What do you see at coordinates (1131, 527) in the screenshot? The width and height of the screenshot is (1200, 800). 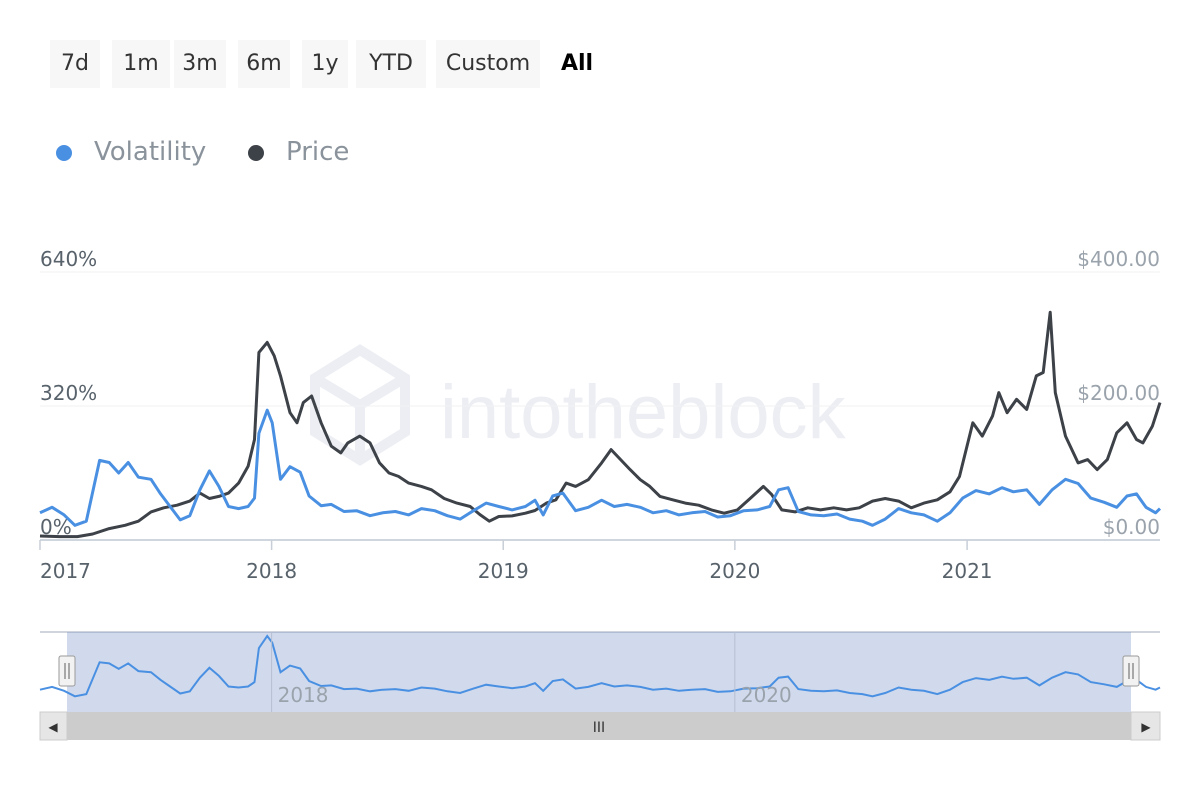 I see `y-right-tick-label: $0.00` at bounding box center [1131, 527].